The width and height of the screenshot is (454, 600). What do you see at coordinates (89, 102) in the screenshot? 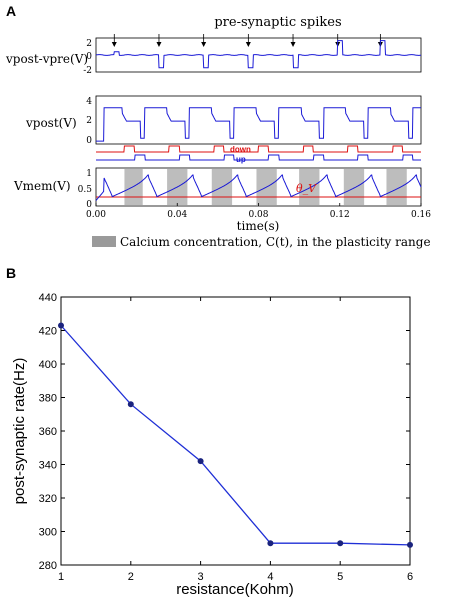
I see `row2-ytick: 4` at bounding box center [89, 102].